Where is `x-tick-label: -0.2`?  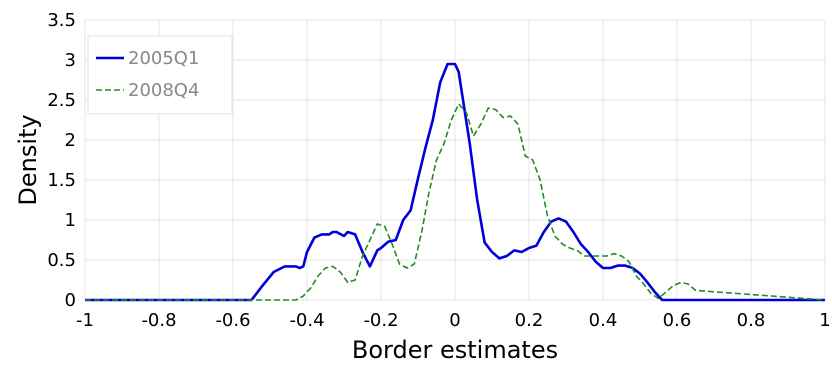 x-tick-label: -0.2 is located at coordinates (380, 320).